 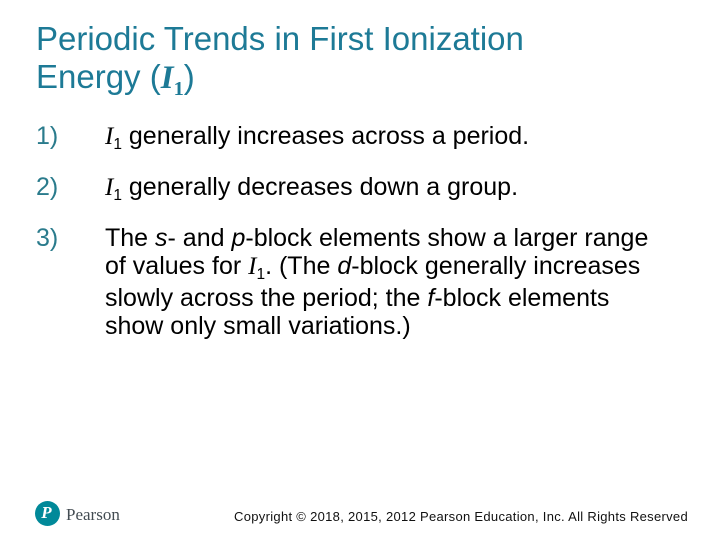 What do you see at coordinates (47, 187) in the screenshot?
I see `list-item-number: 2)` at bounding box center [47, 187].